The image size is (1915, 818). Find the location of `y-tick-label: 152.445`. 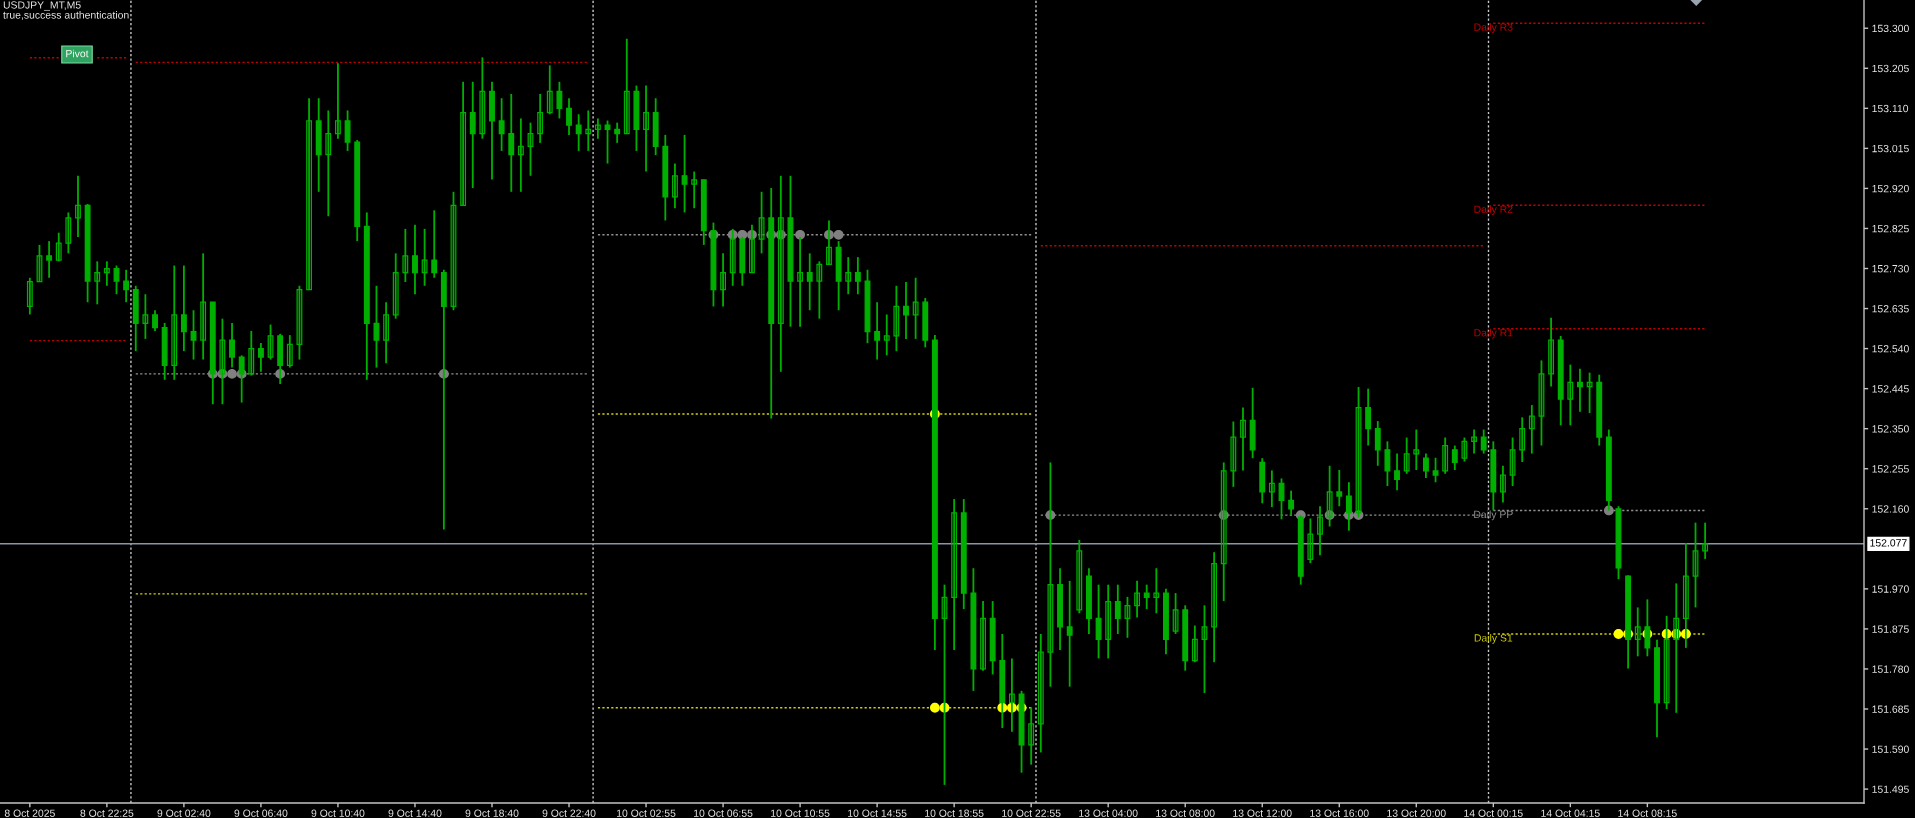

y-tick-label: 152.445 is located at coordinates (1890, 389).